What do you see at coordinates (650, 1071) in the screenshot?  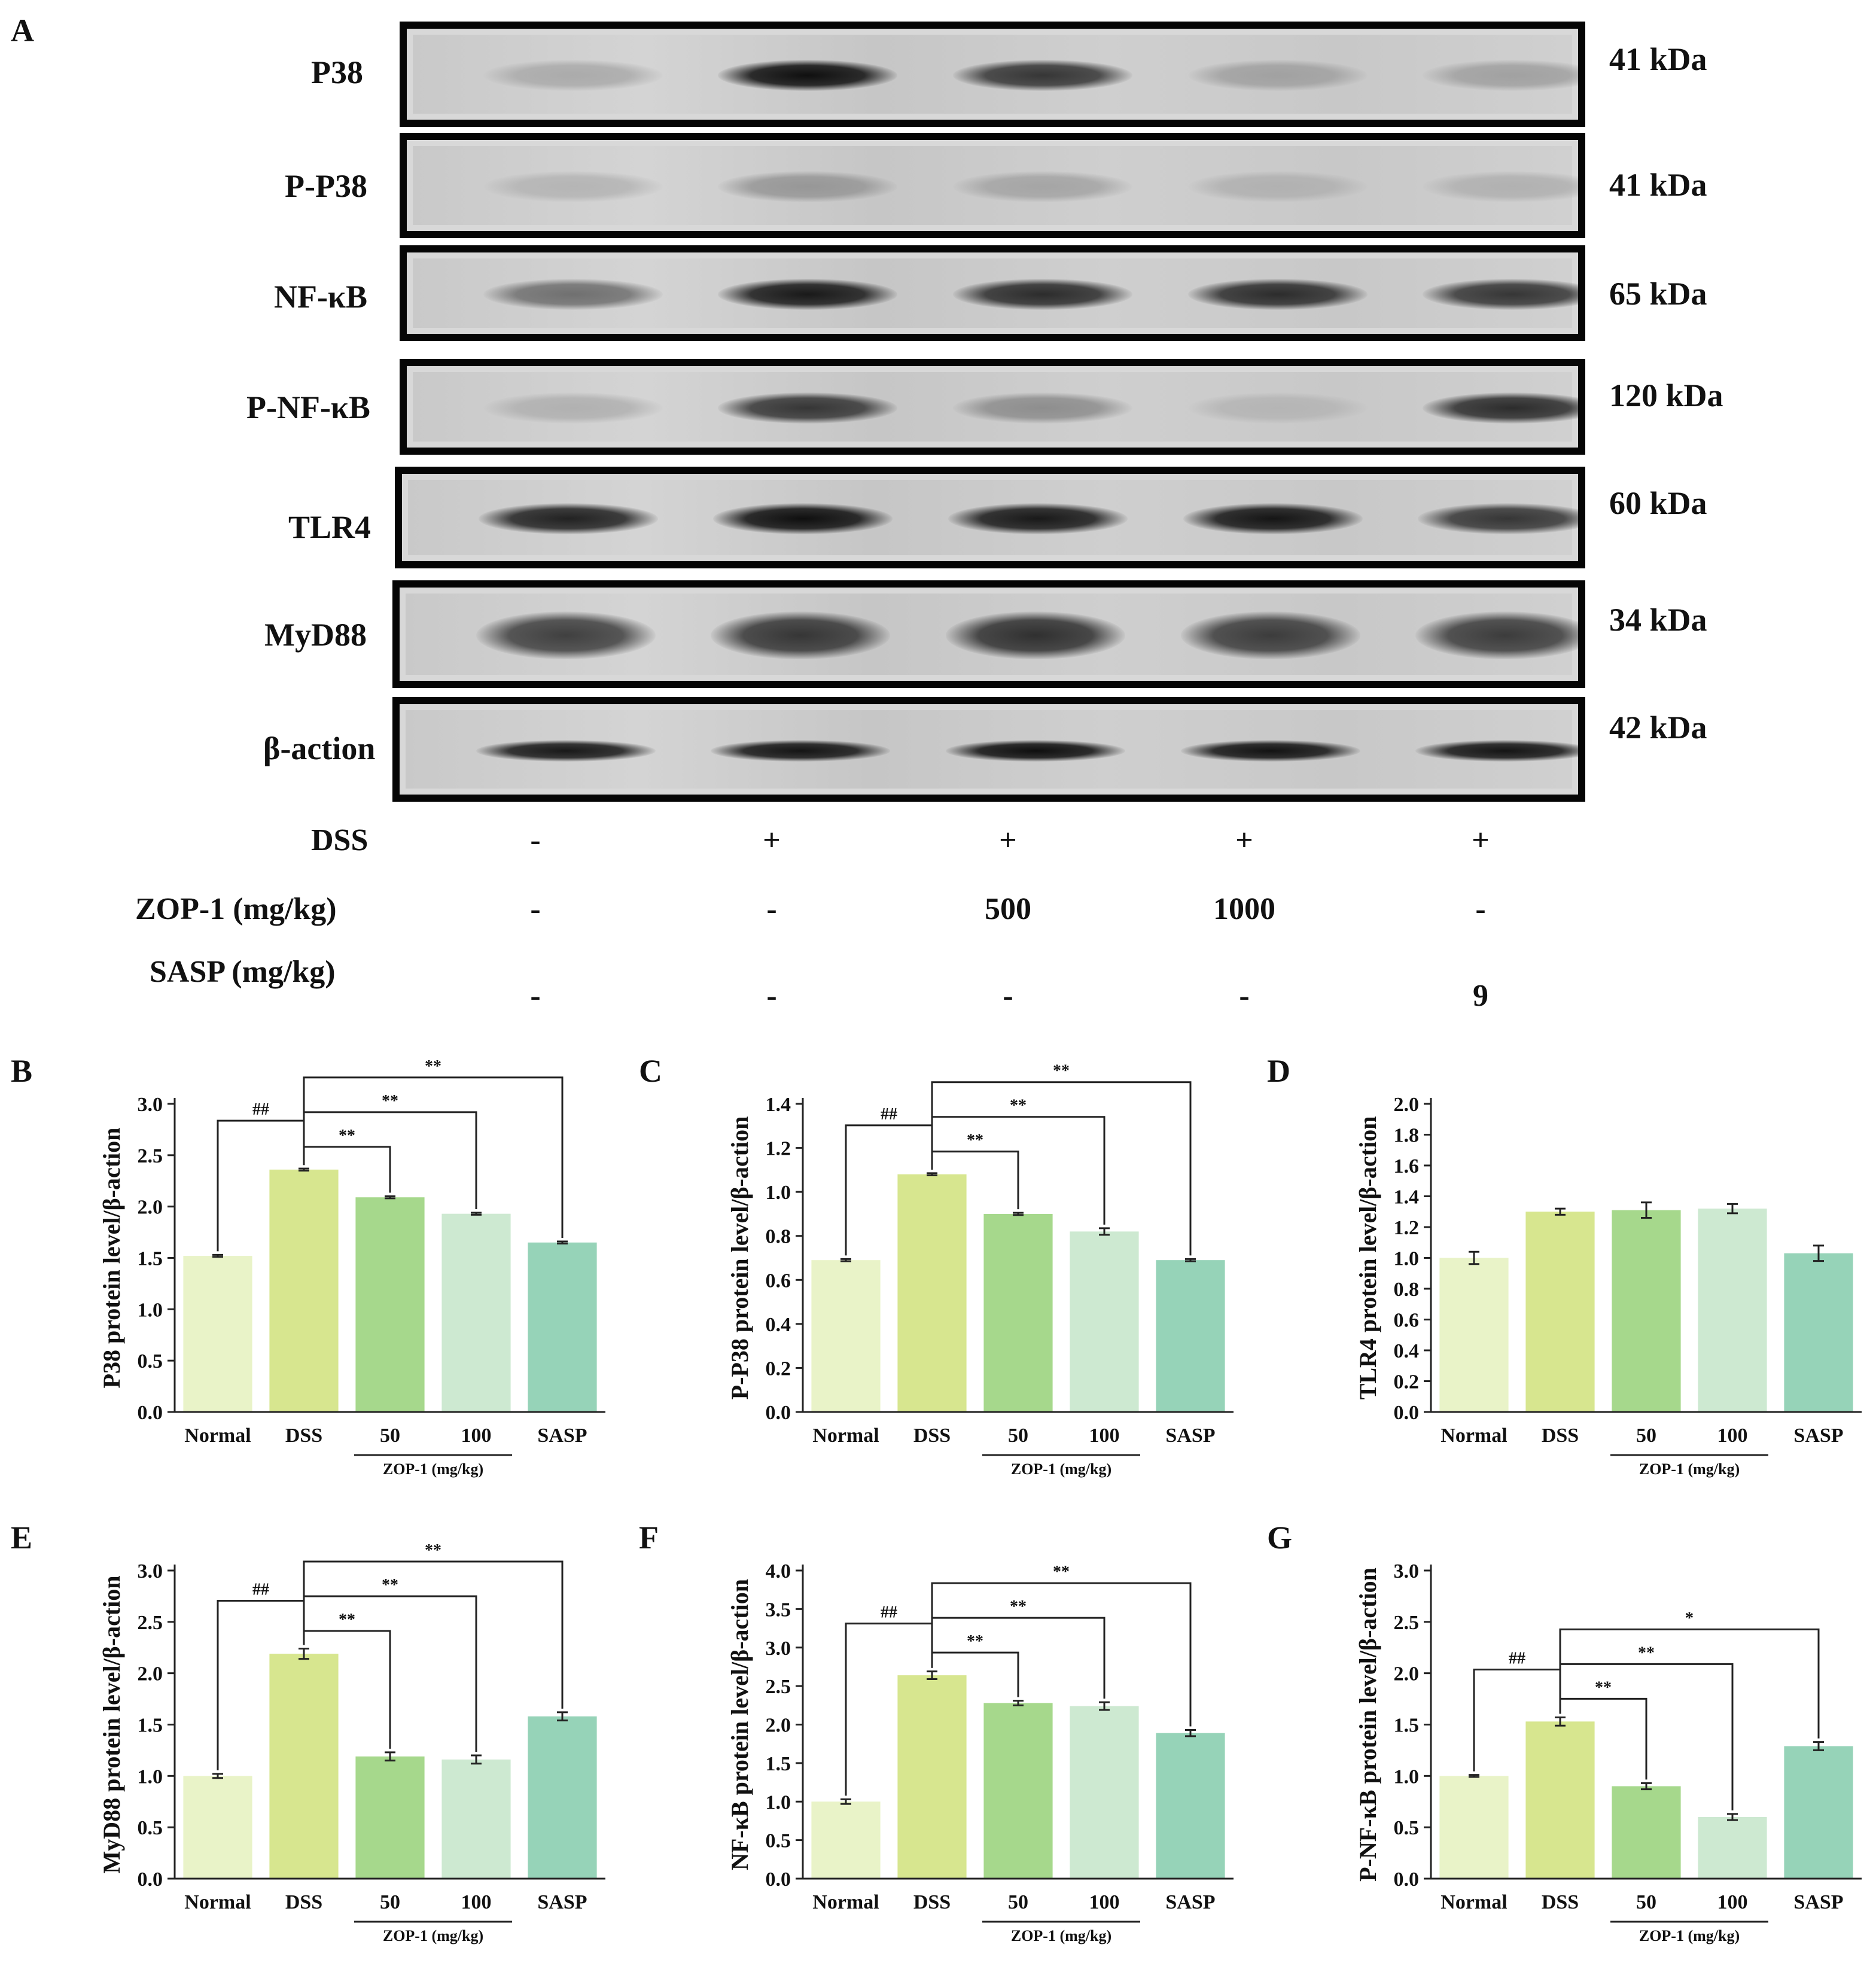 I see `panel-letter: C` at bounding box center [650, 1071].